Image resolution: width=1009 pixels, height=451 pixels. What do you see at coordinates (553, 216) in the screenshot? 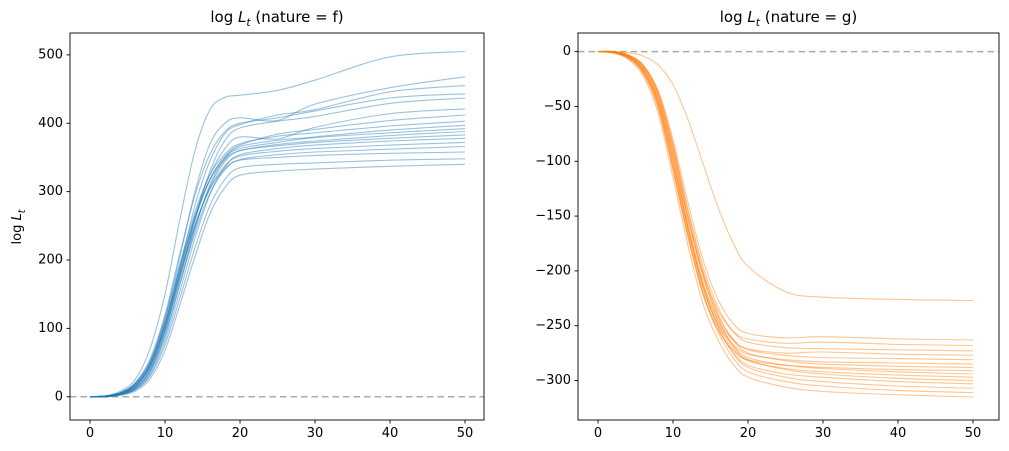
I see `y-tick-label: −150` at bounding box center [553, 216].